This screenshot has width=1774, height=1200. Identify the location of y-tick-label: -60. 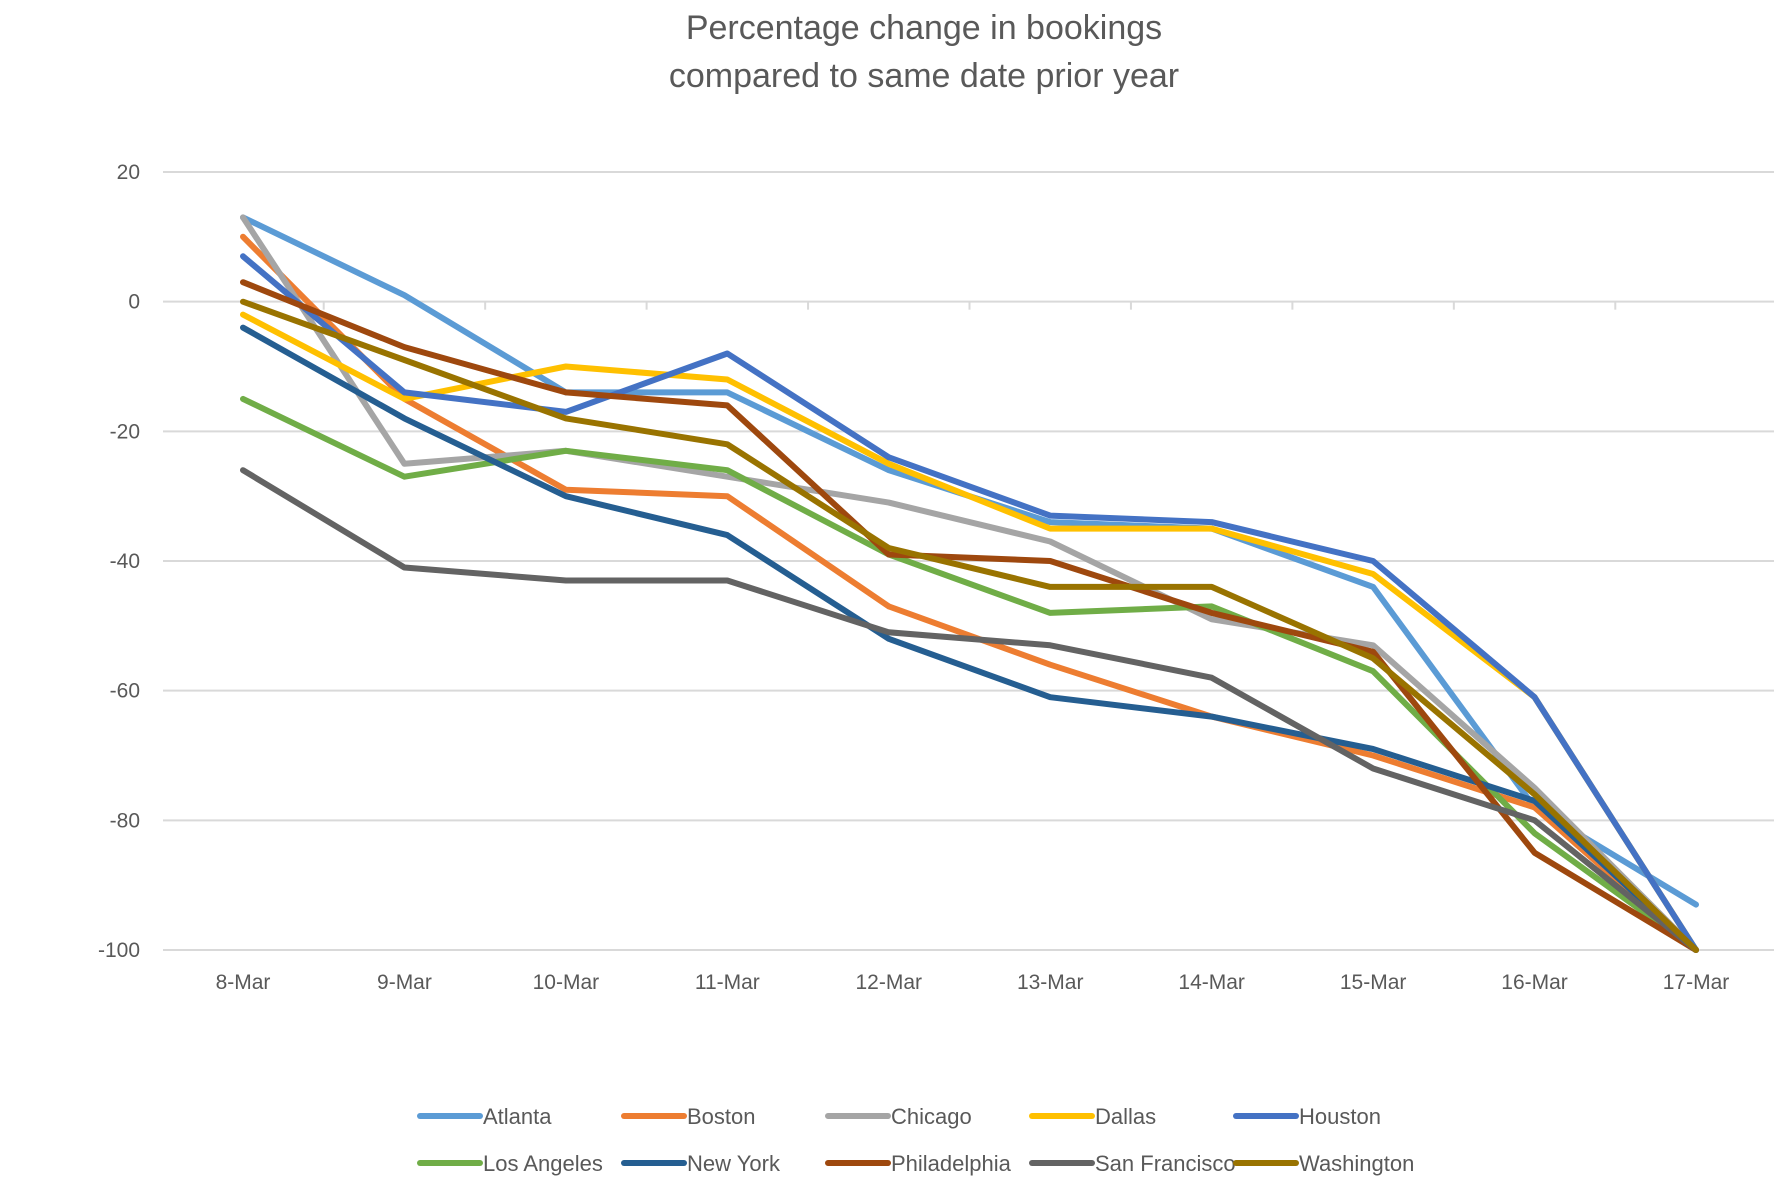
(125, 691).